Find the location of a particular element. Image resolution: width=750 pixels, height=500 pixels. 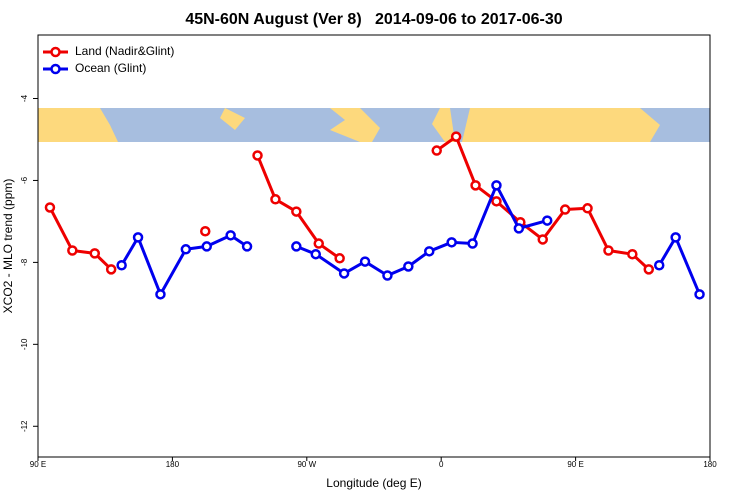

y-tick-label: -10 is located at coordinates (24, 344).